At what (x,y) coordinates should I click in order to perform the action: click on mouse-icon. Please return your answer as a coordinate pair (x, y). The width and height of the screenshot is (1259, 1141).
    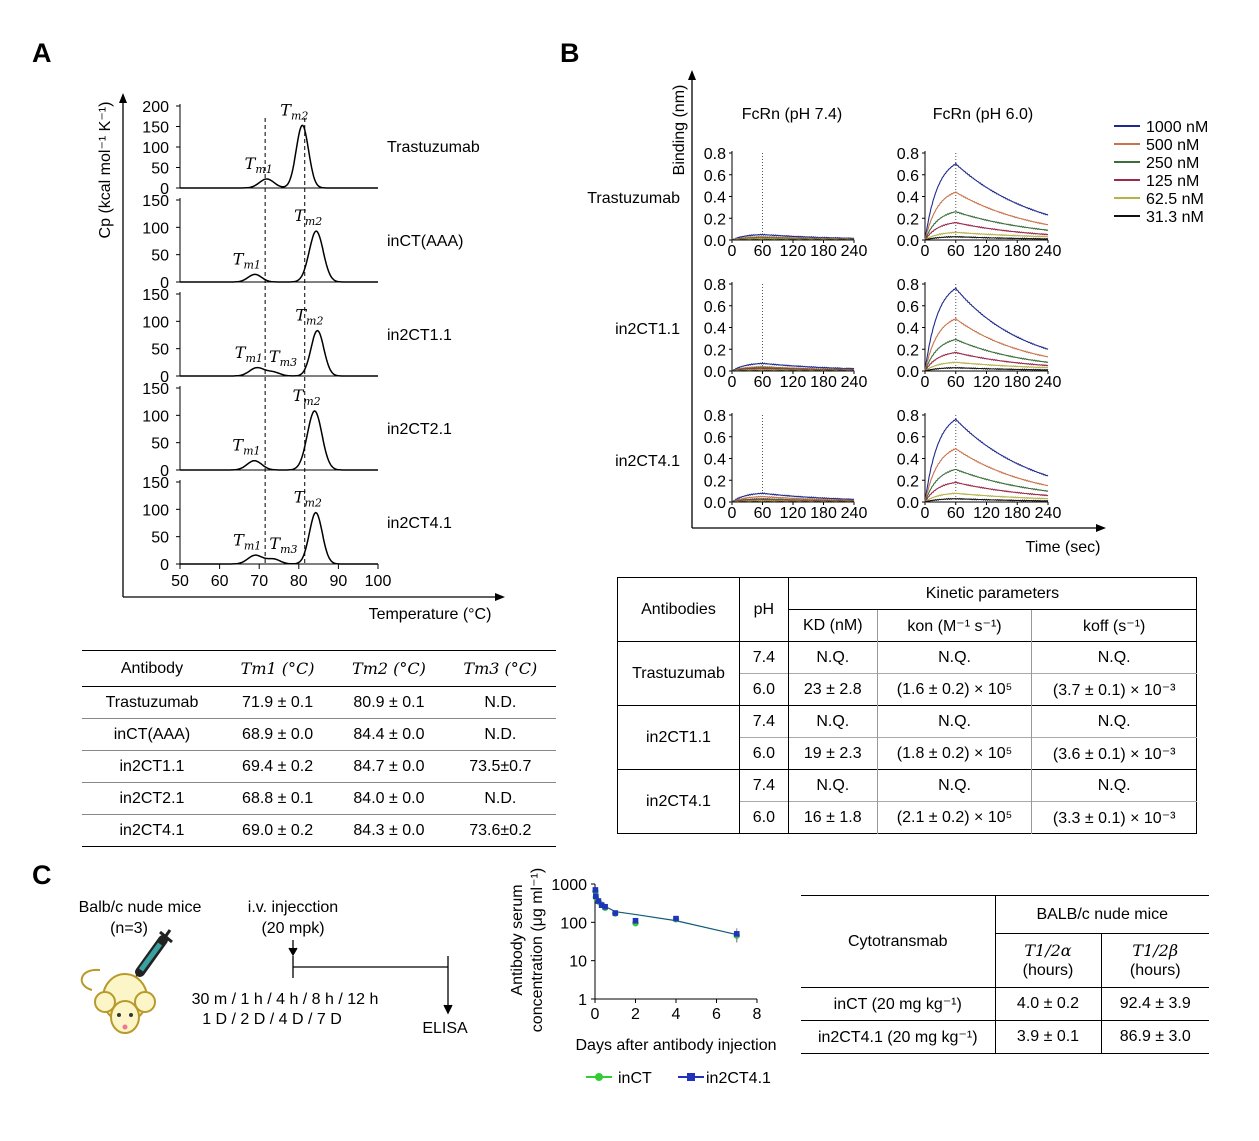
    Looking at the image, I should click on (118, 1001).